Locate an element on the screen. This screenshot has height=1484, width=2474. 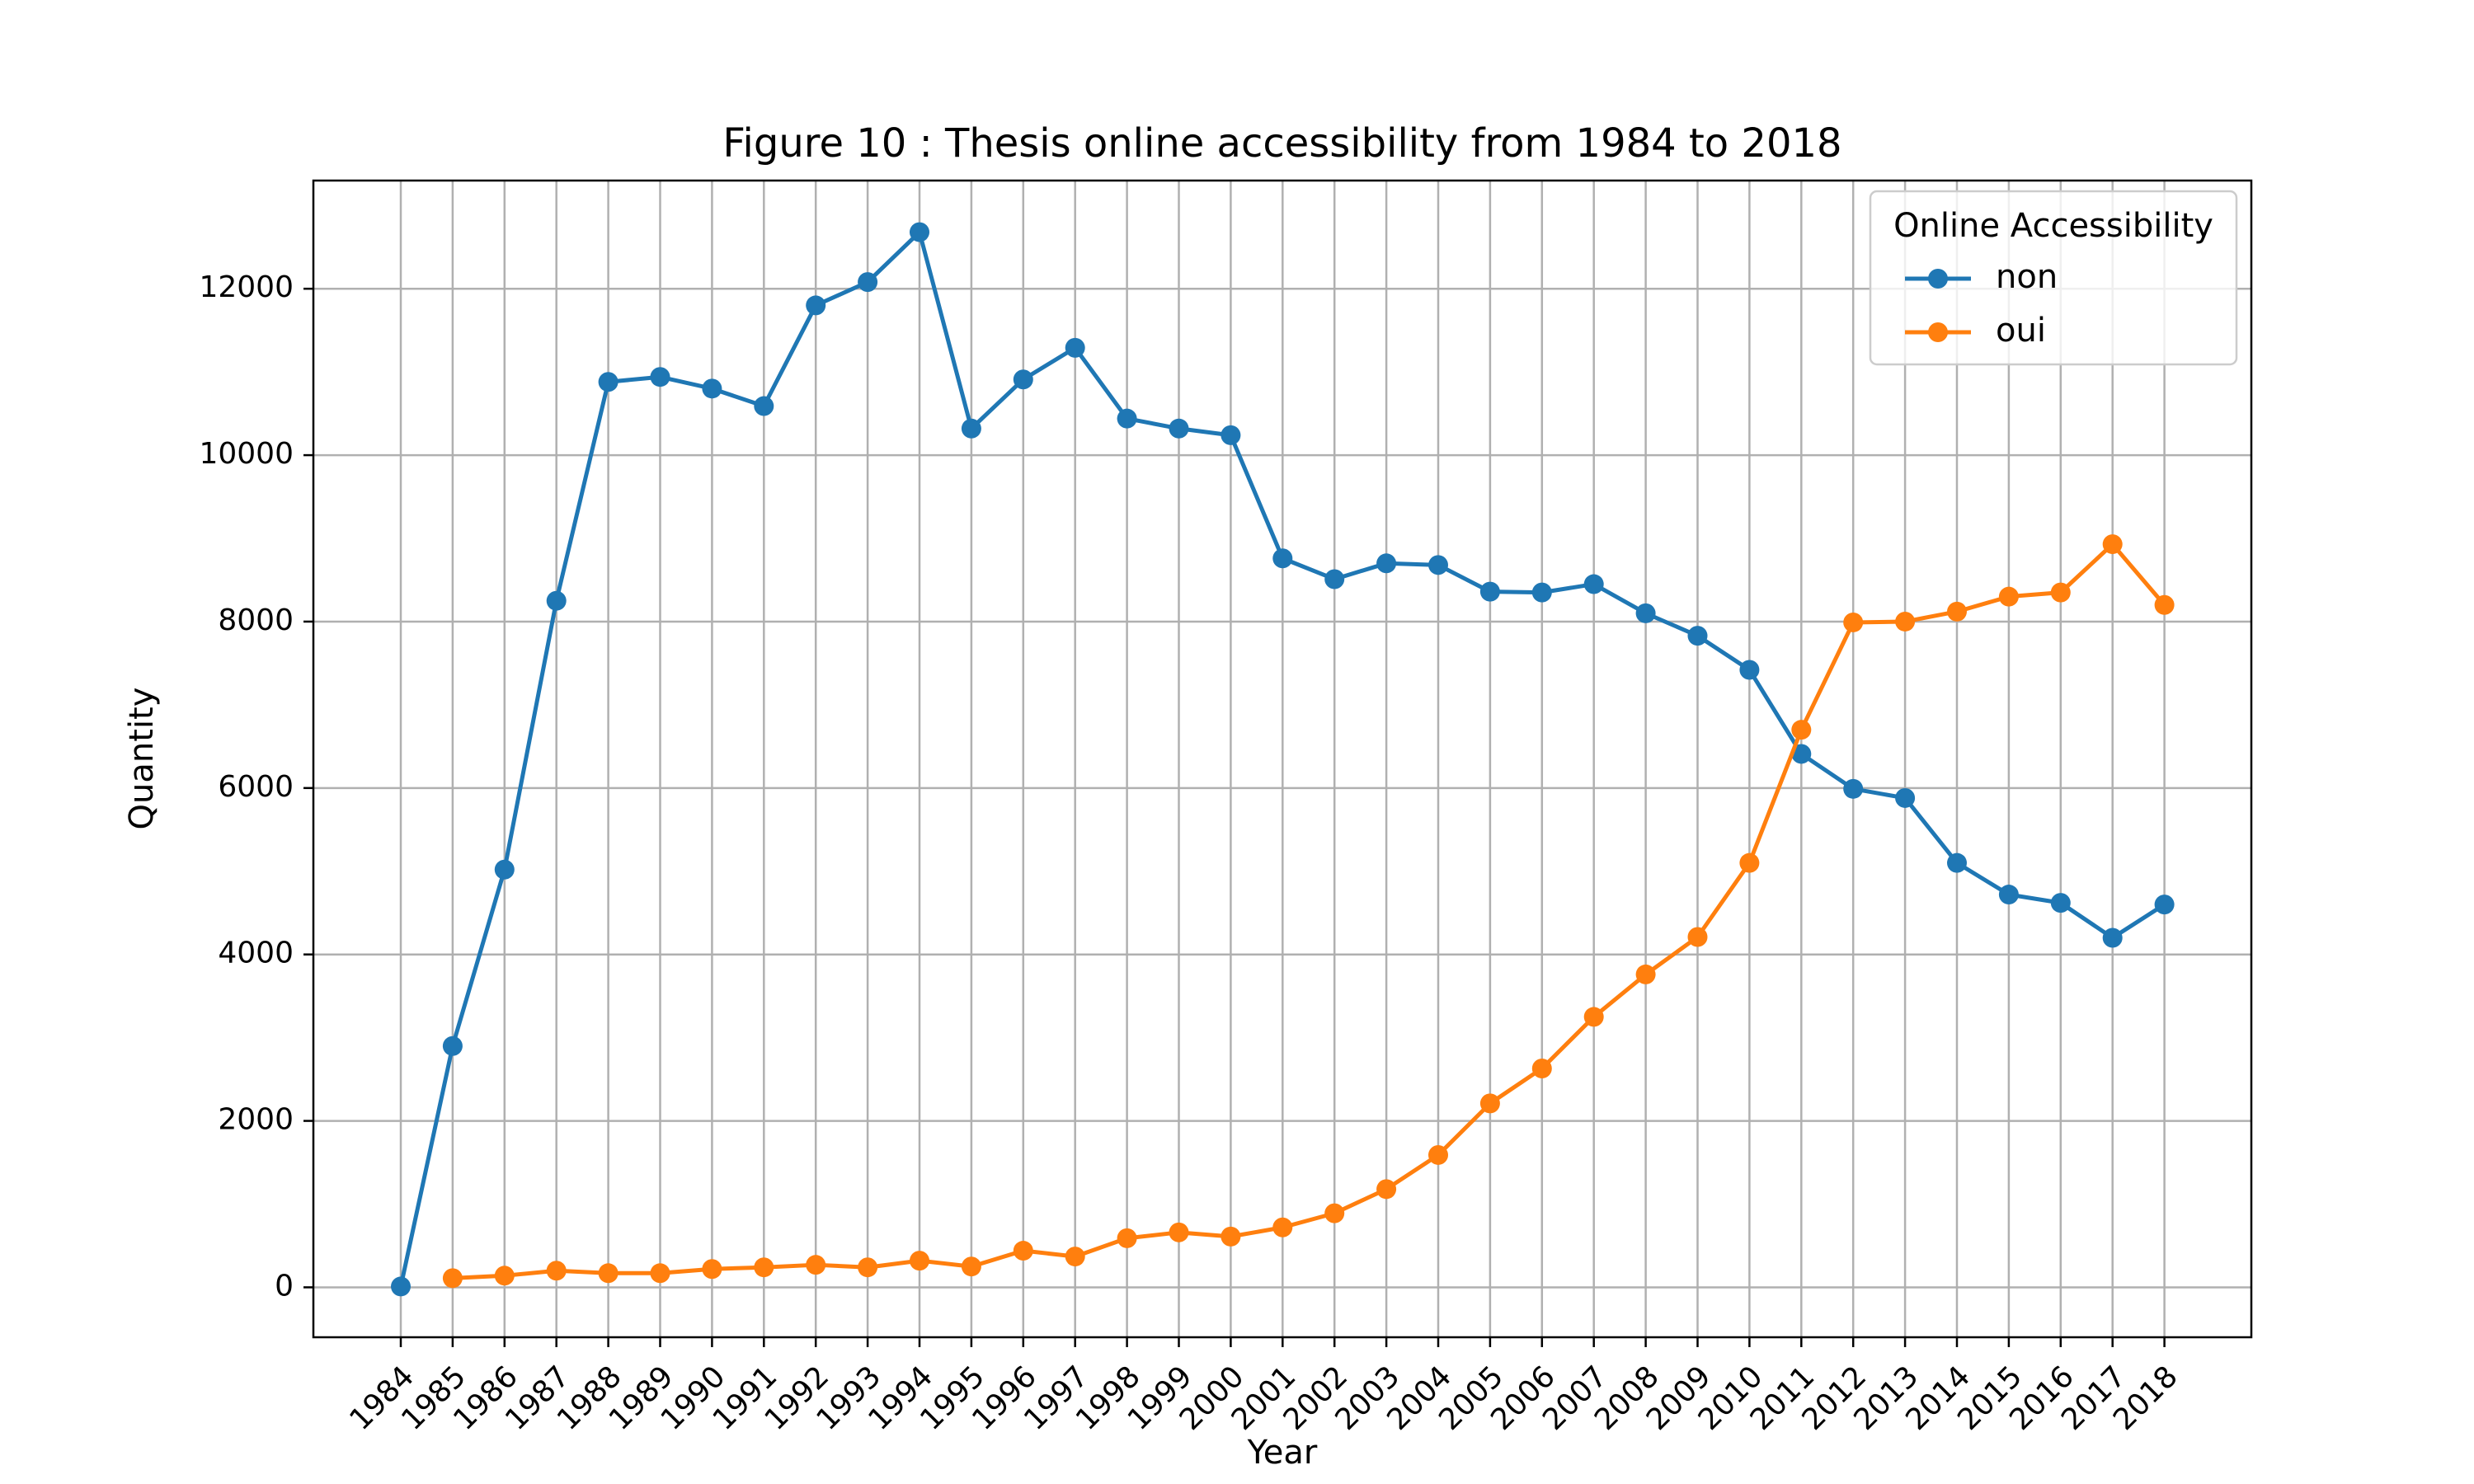
y-tick-label: 8000 is located at coordinates (256, 620).